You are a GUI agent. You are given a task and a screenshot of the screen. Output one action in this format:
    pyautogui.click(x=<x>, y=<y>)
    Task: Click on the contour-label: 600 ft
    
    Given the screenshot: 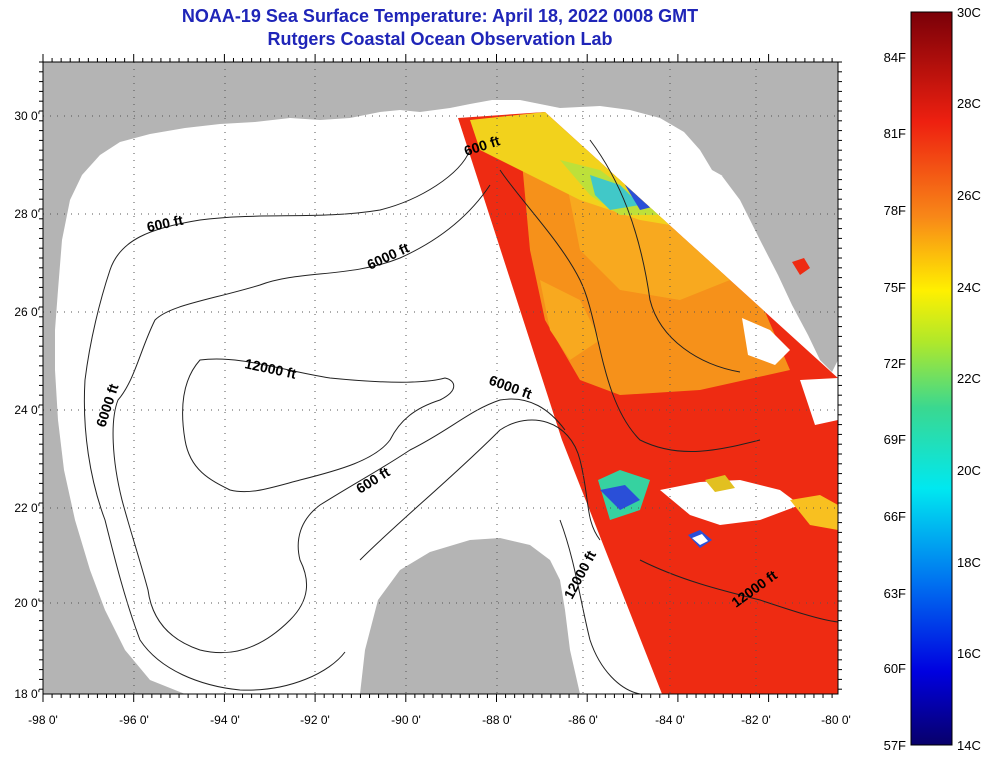 What is the action you would take?
    pyautogui.click(x=164, y=223)
    